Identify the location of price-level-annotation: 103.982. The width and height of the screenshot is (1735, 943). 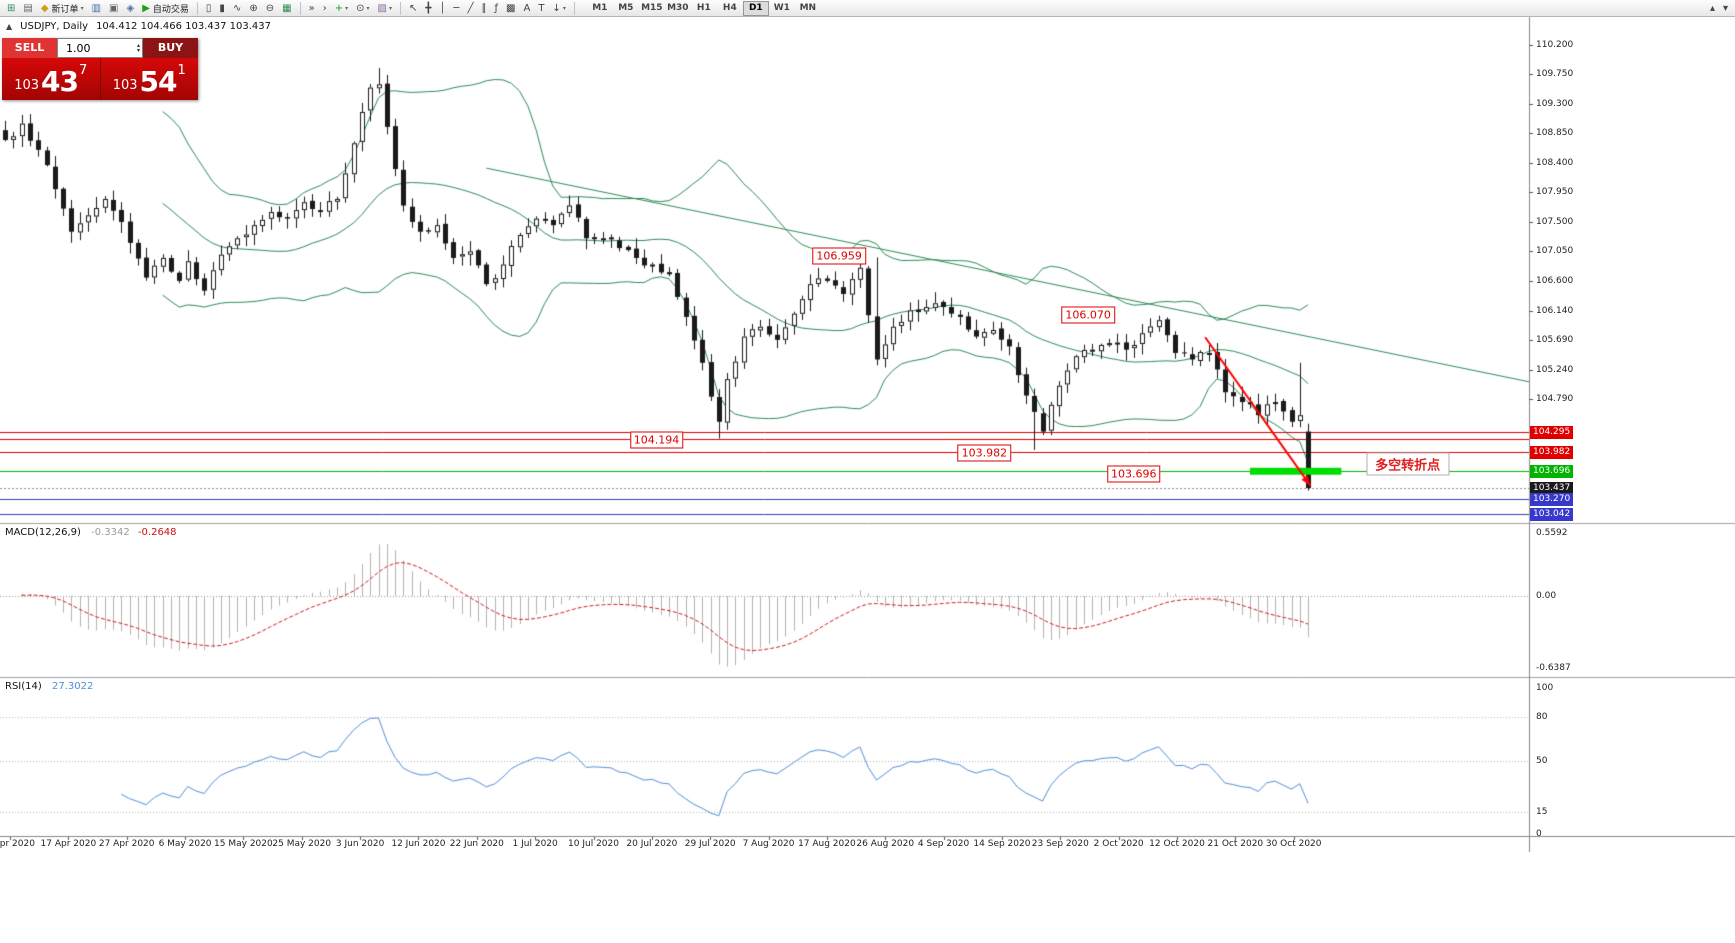
(984, 453).